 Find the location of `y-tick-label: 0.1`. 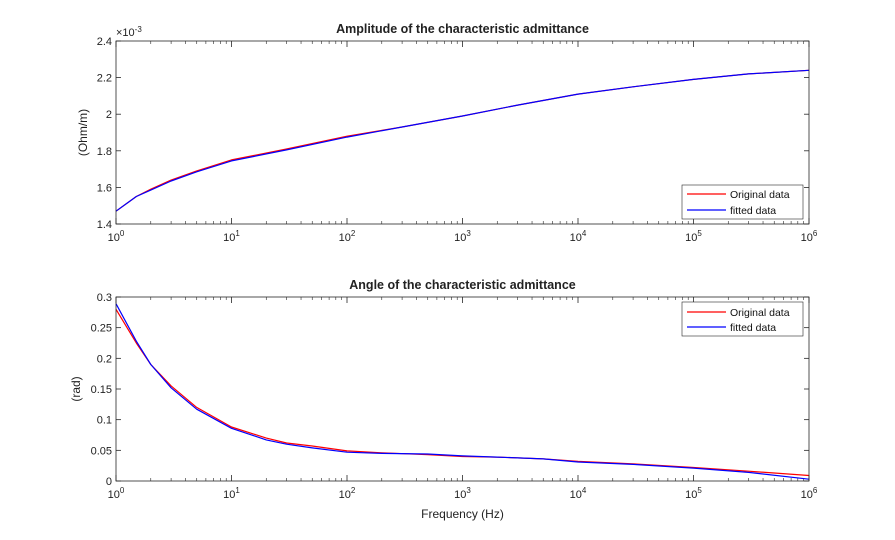

y-tick-label: 0.1 is located at coordinates (104, 421).